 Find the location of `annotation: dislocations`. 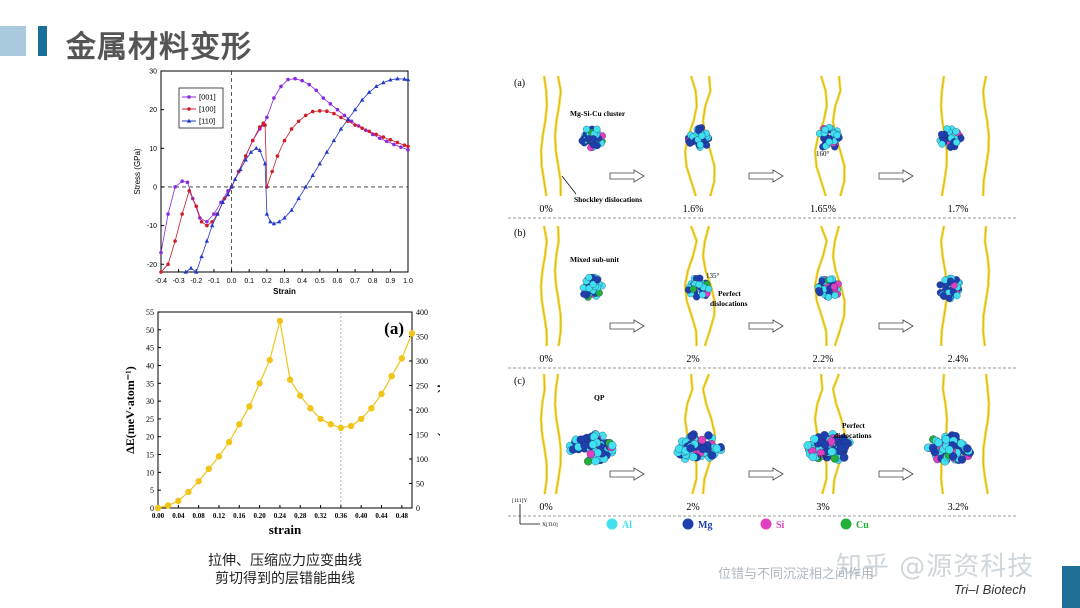

annotation: dislocations is located at coordinates (853, 435).